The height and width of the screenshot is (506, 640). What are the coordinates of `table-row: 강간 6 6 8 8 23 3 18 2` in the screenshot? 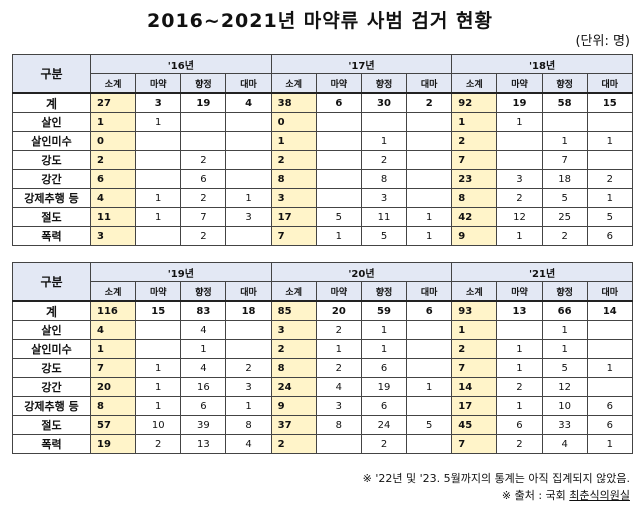 It's located at (322, 179).